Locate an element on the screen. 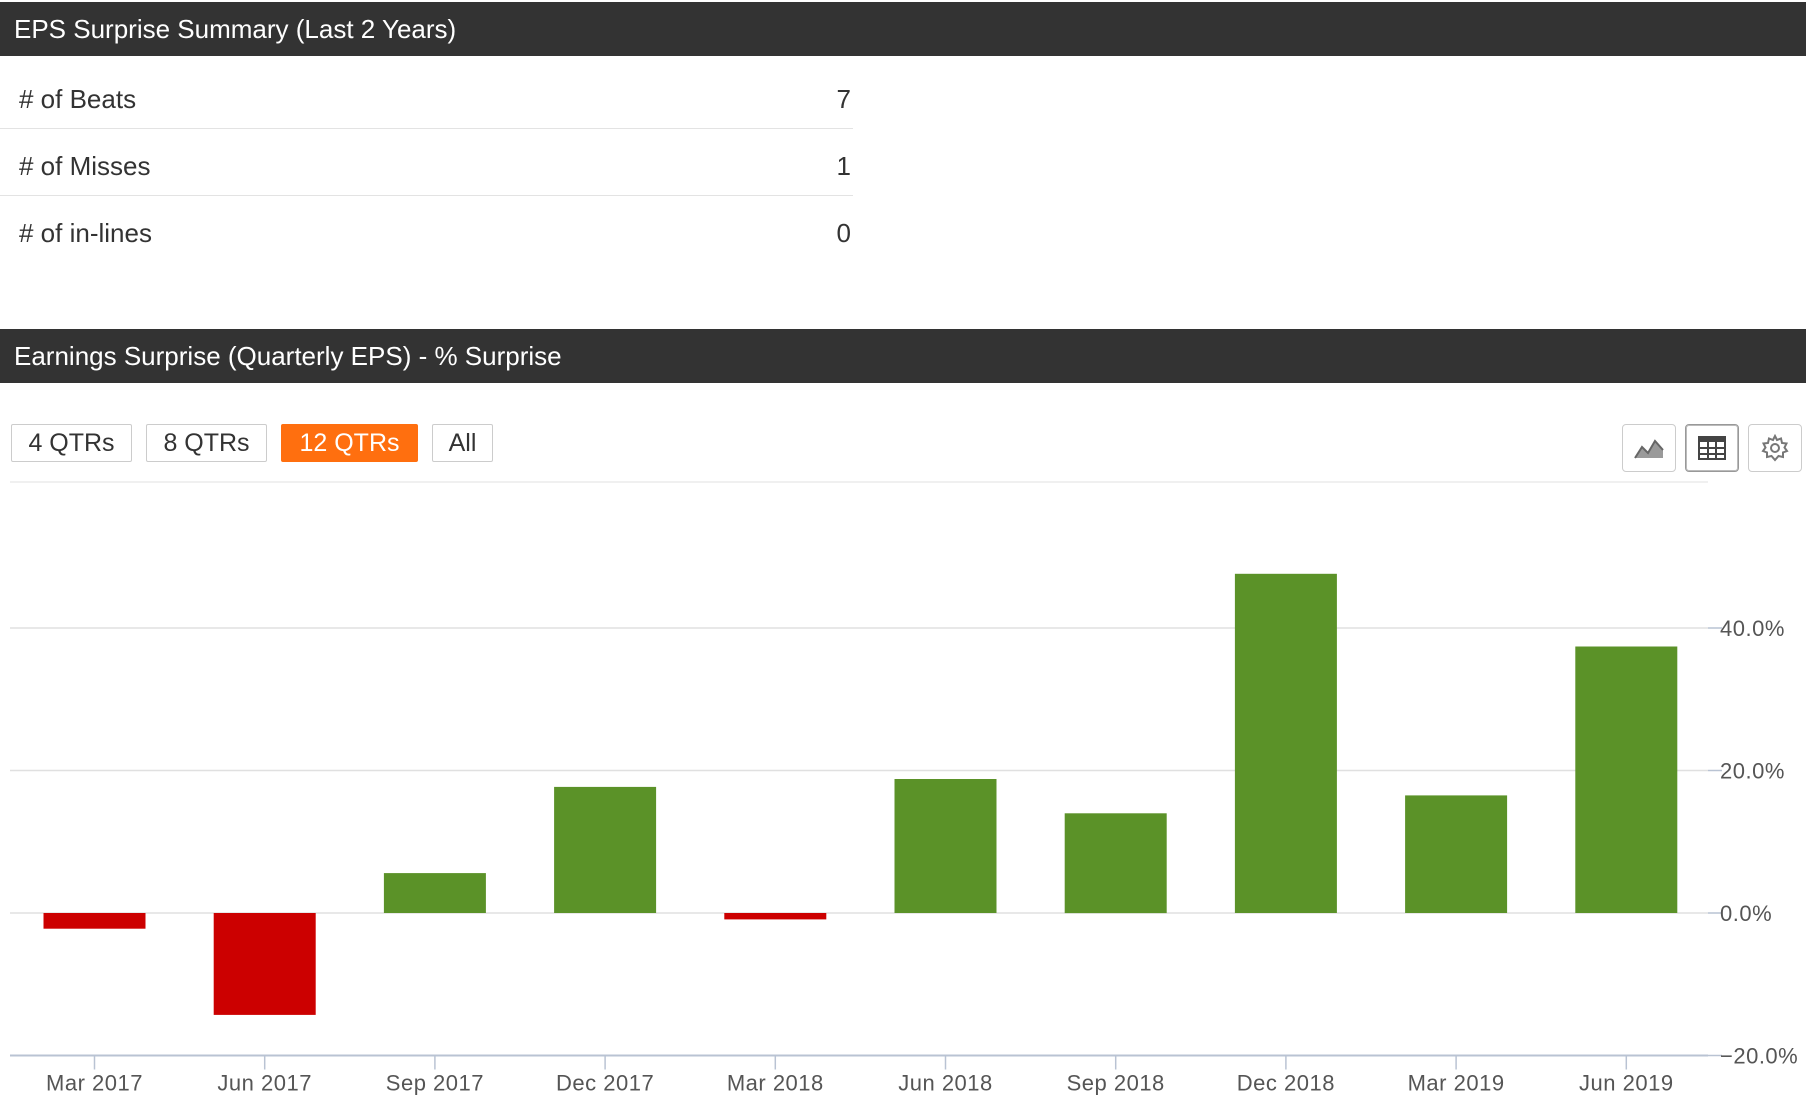 The image size is (1806, 1108). x-tick-label: Mar 2019 is located at coordinates (1456, 1083).